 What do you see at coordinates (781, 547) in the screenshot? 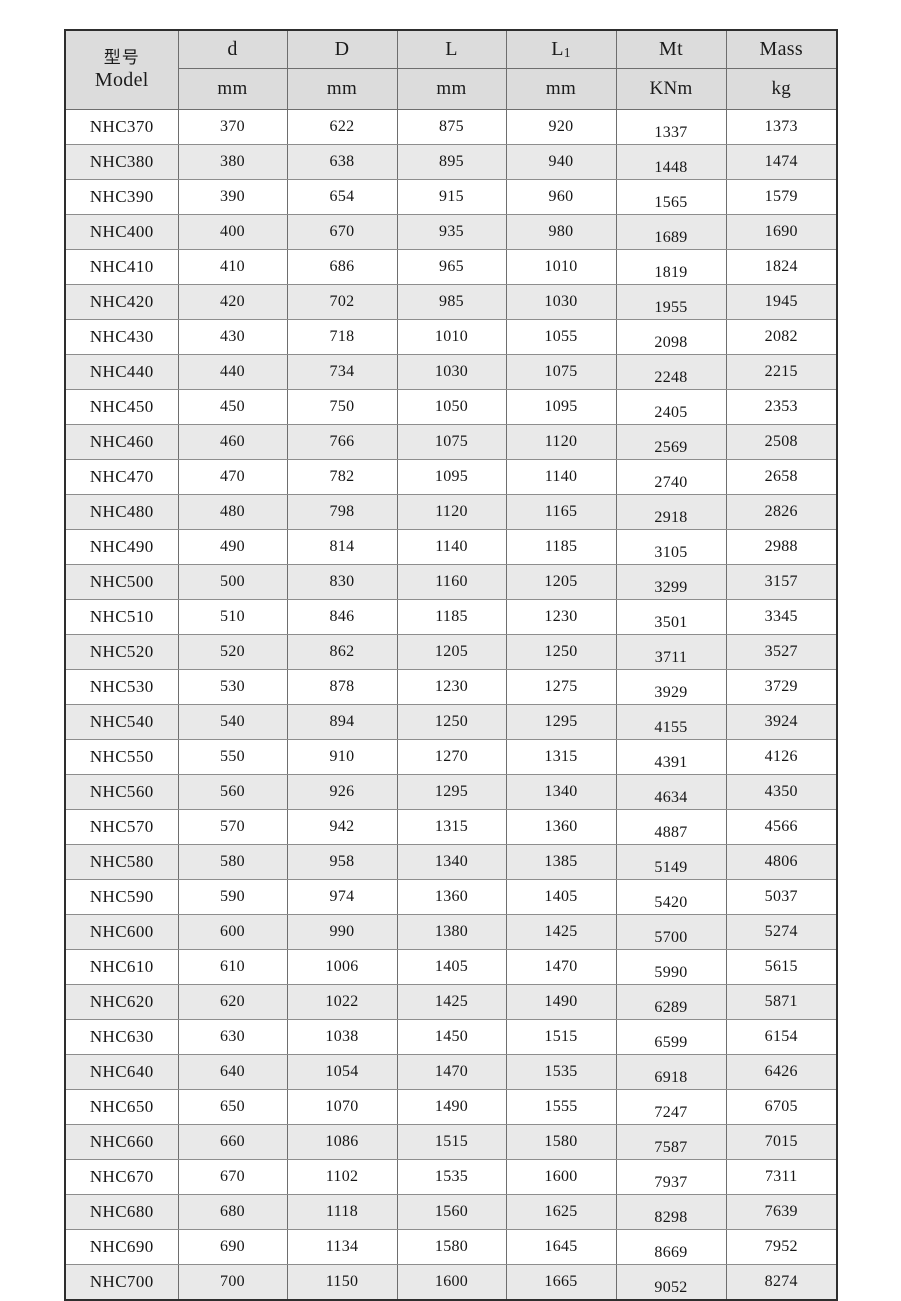
I see `cell-Mass: 2988` at bounding box center [781, 547].